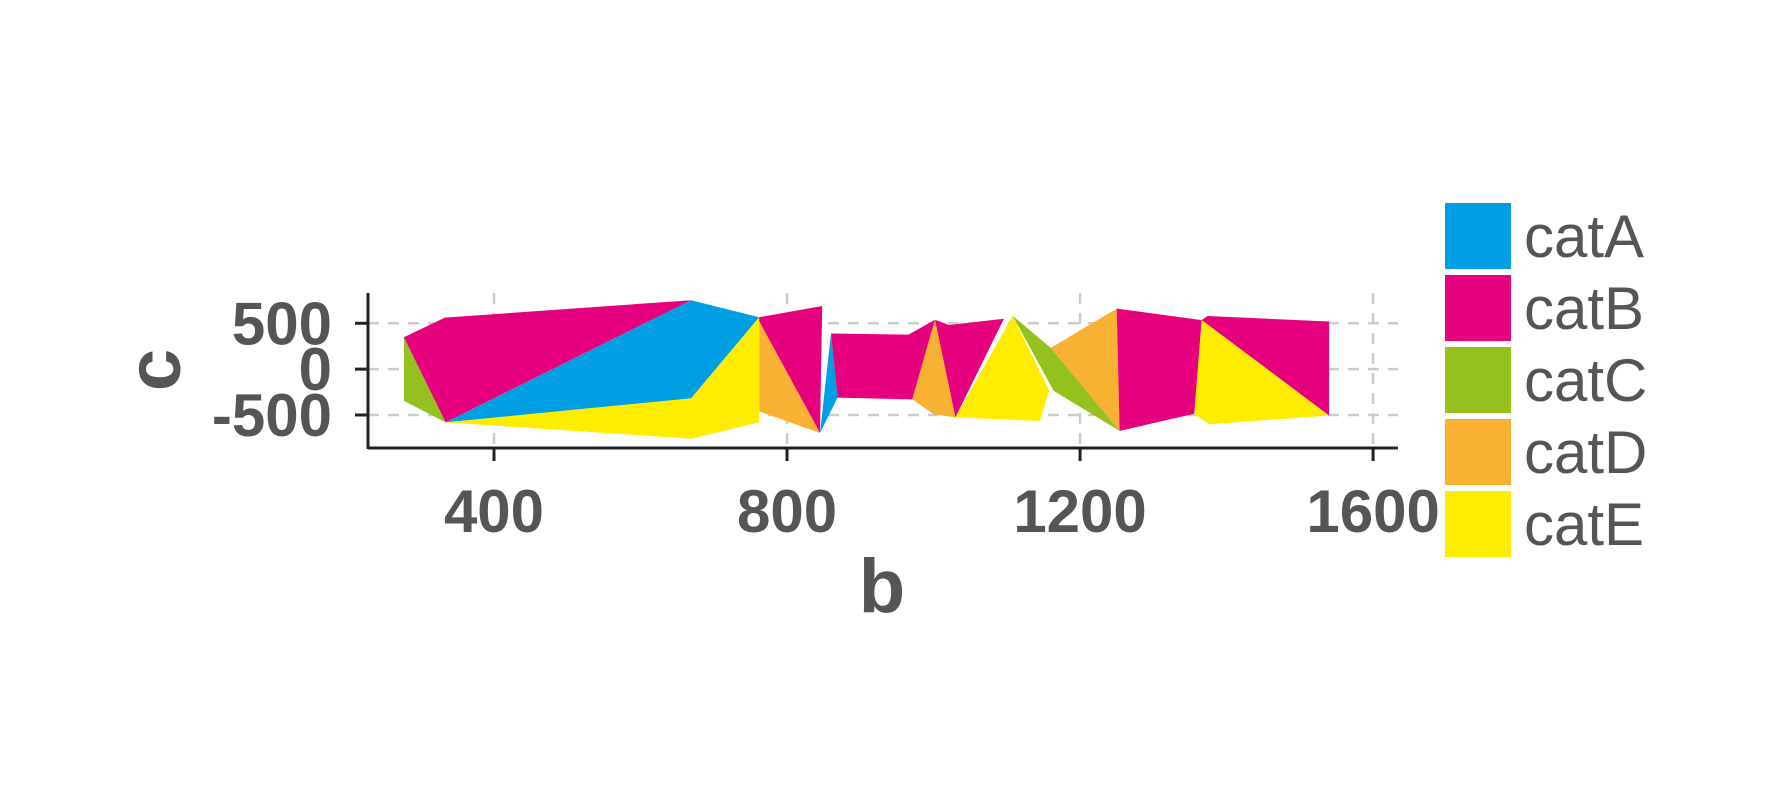  What do you see at coordinates (494, 511) in the screenshot?
I see `x-tick-label: 400` at bounding box center [494, 511].